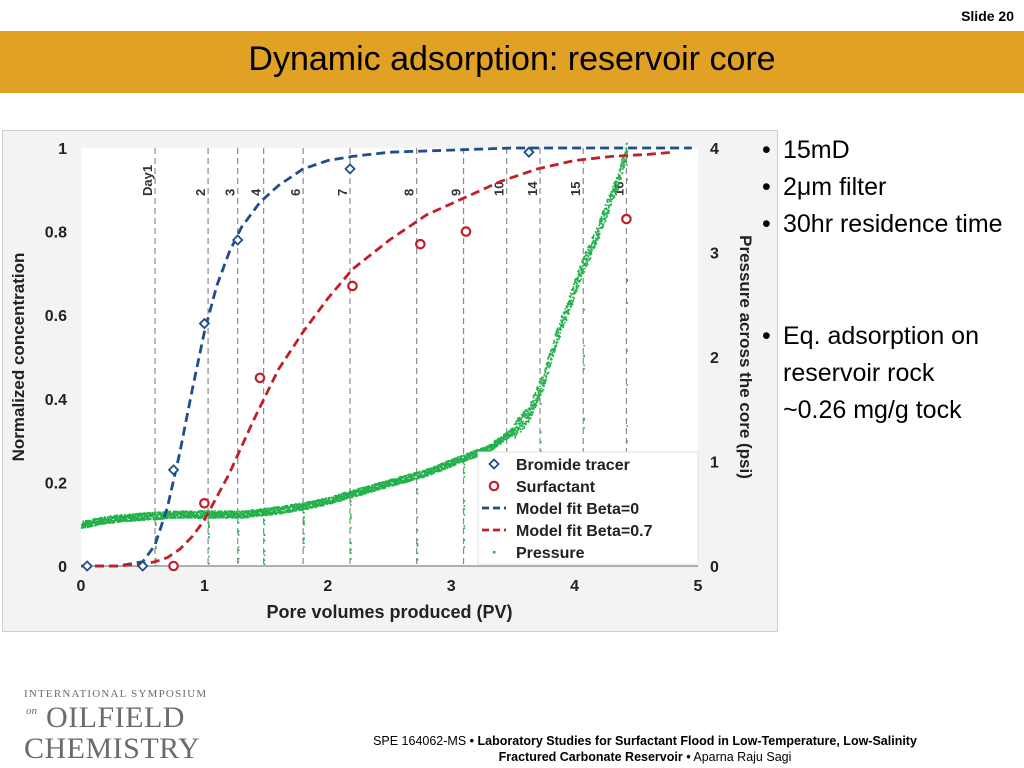 This screenshot has width=1024, height=768. I want to click on surfactant-point, so click(420, 244).